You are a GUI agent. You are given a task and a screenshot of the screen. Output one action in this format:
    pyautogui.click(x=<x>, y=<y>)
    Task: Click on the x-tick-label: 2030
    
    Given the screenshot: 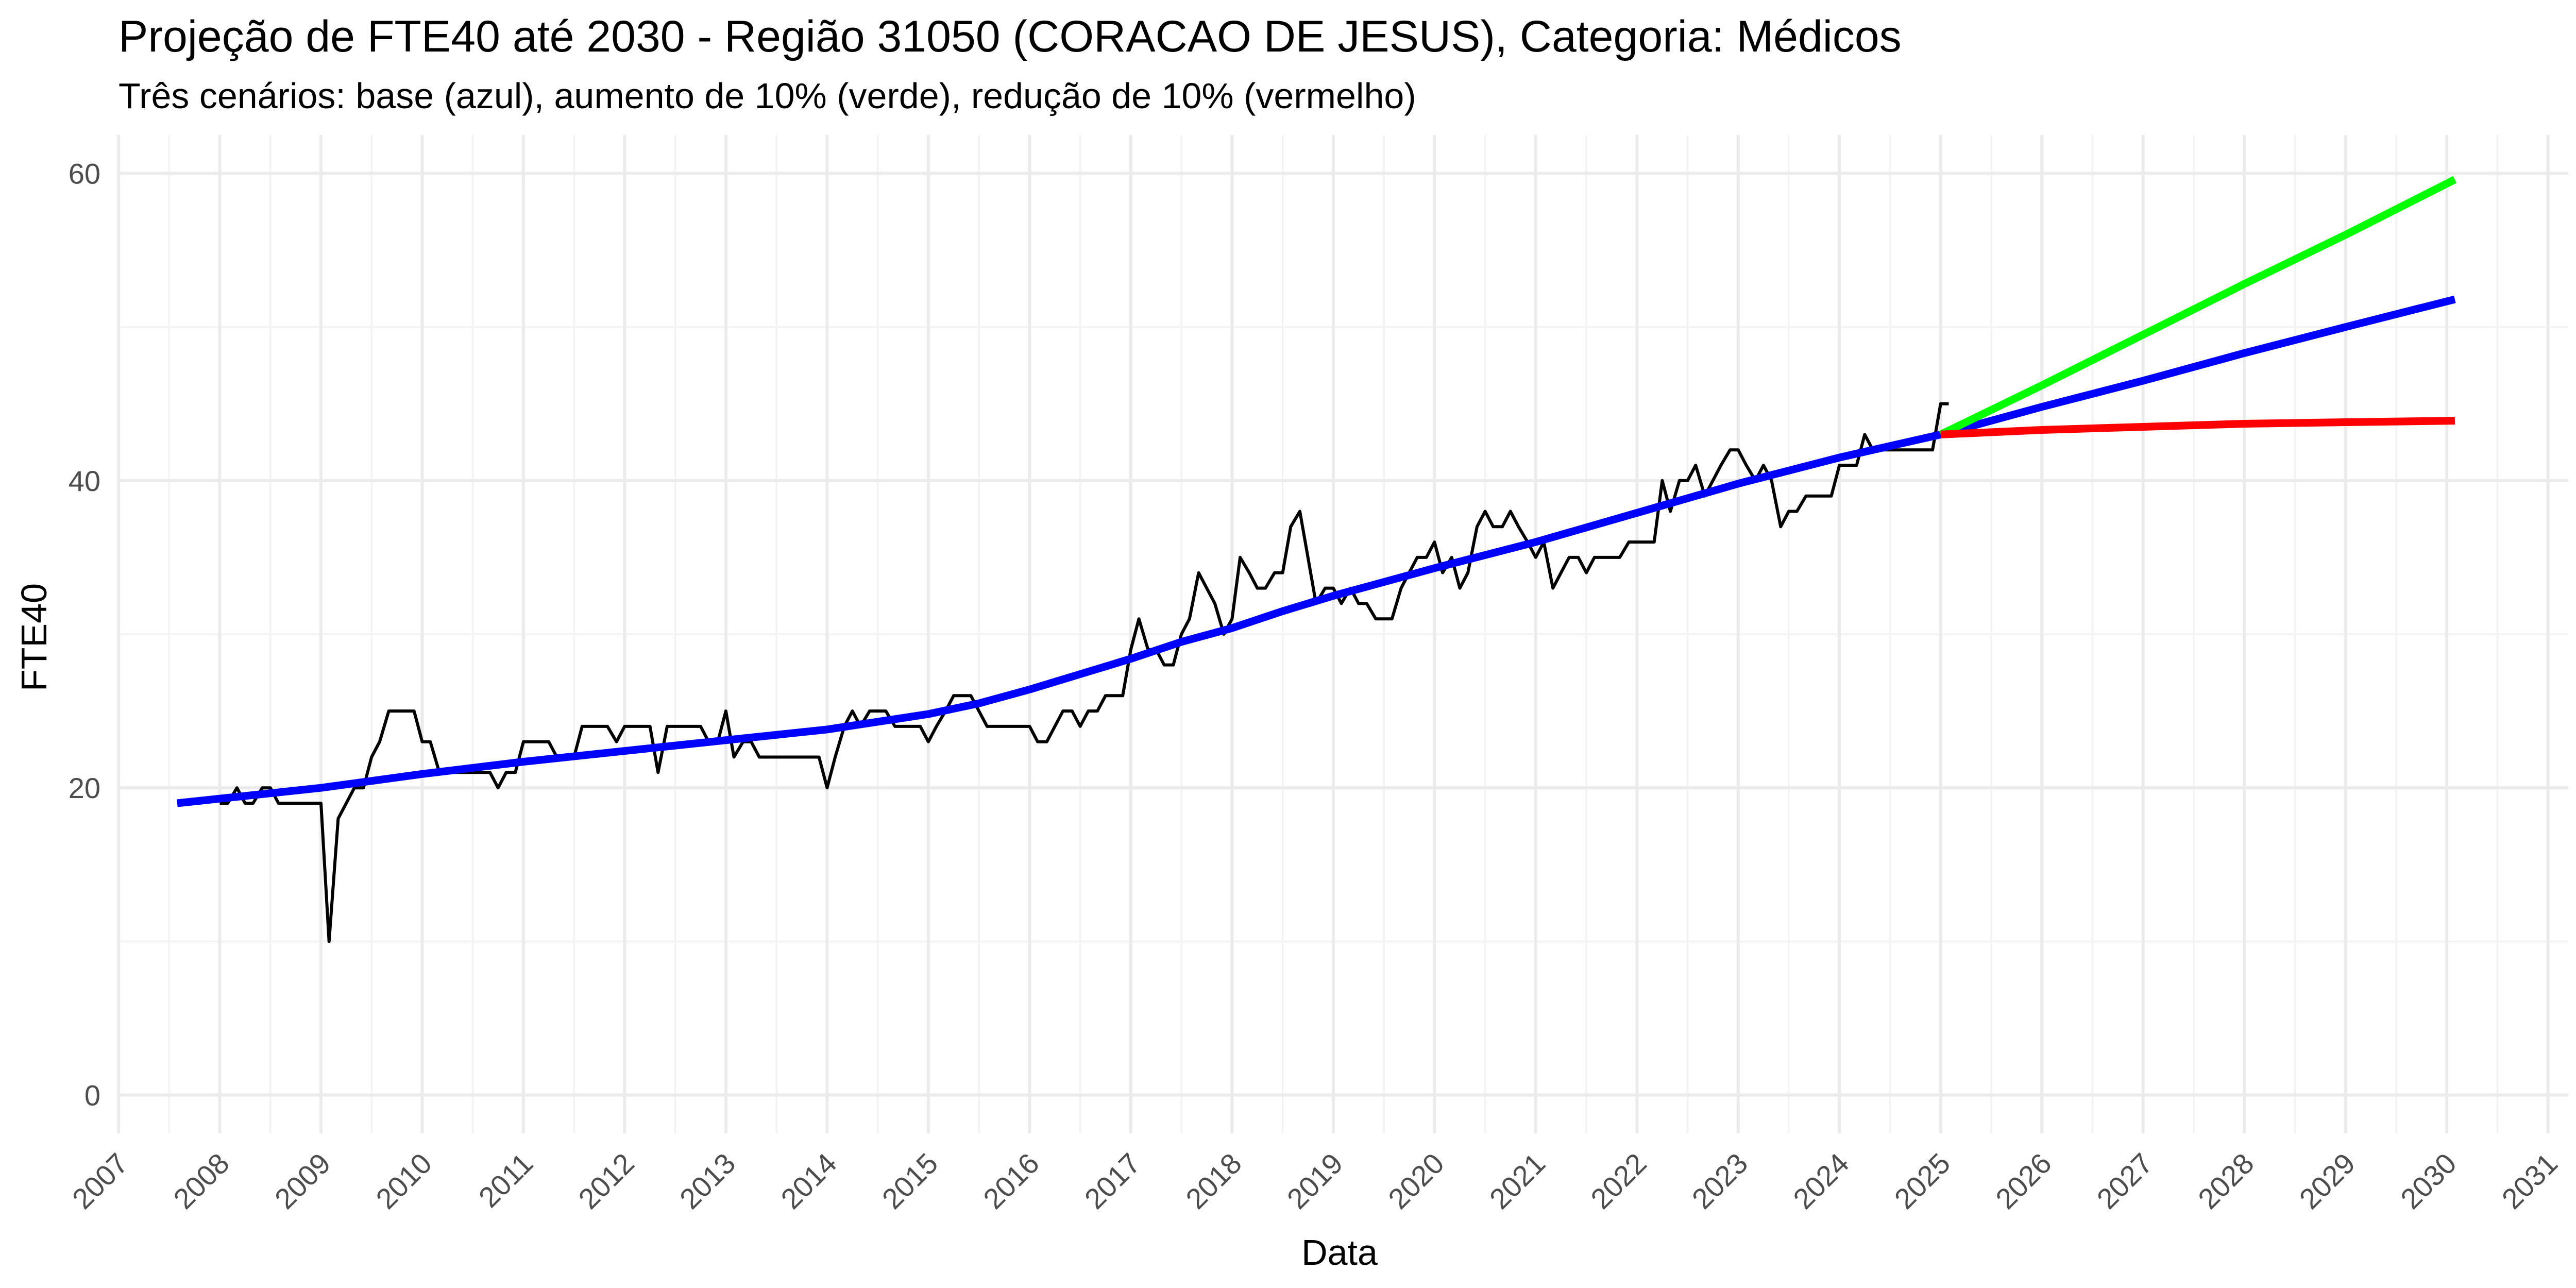 What is the action you would take?
    pyautogui.click(x=2428, y=1181)
    